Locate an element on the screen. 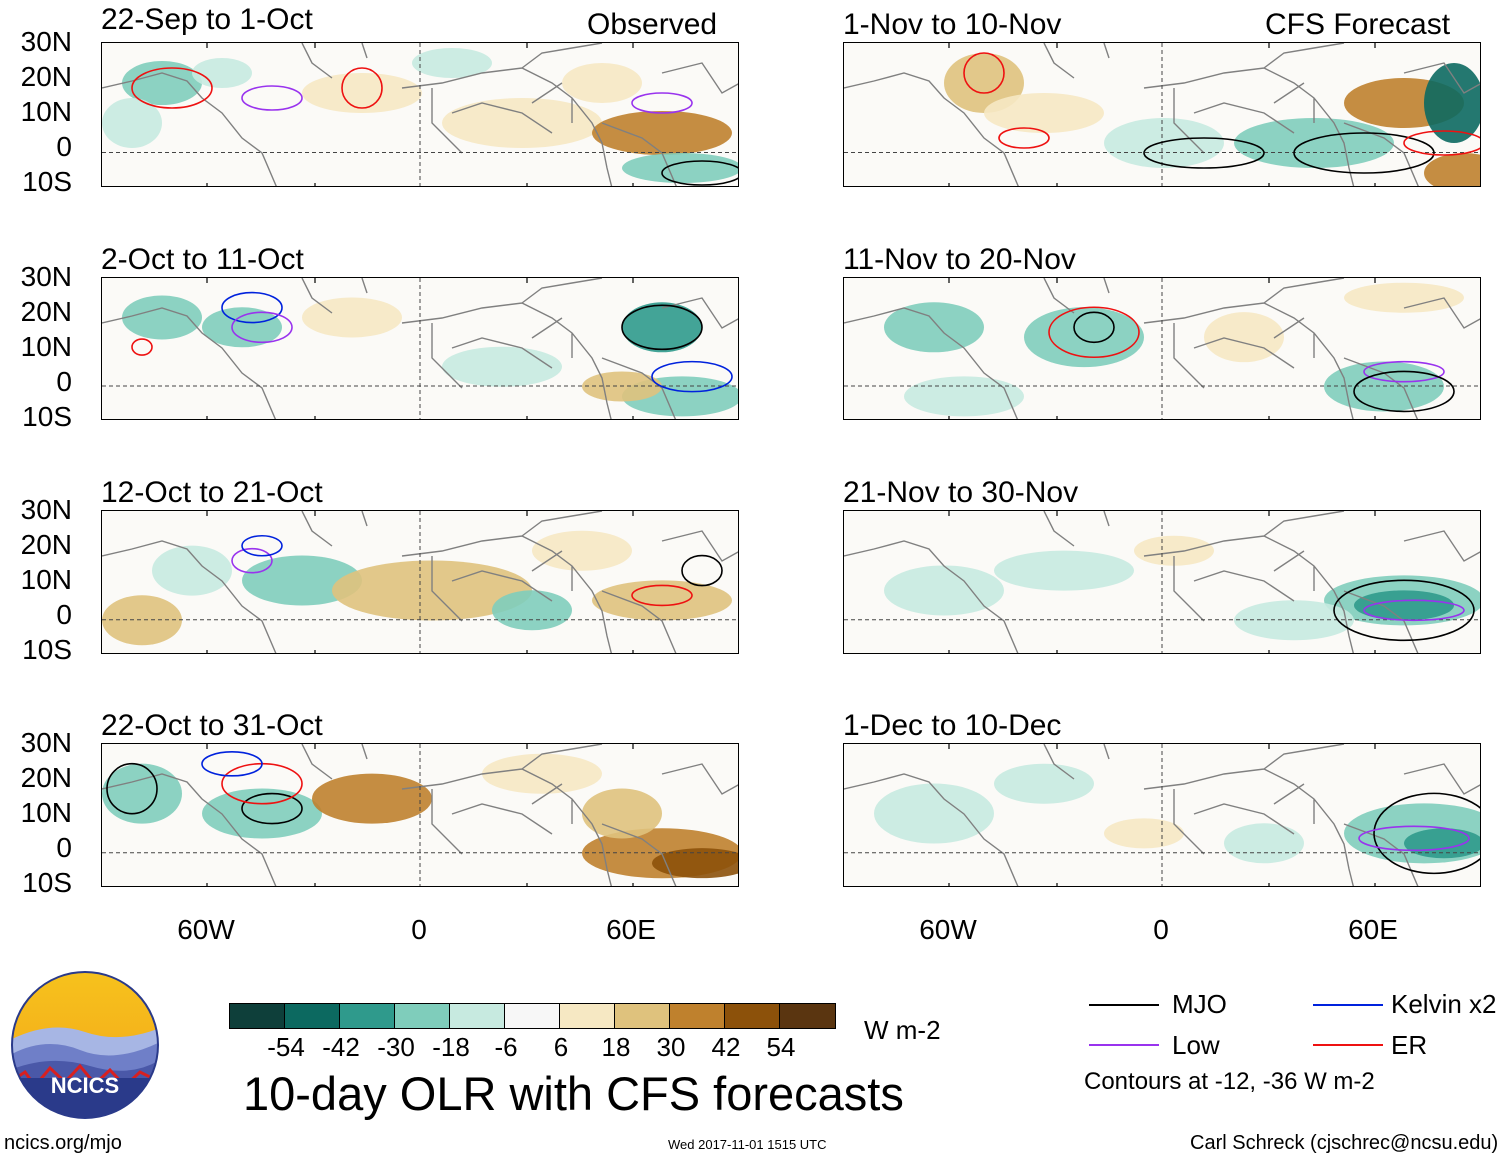 The width and height of the screenshot is (1510, 1159). colorbar is located at coordinates (532, 1016).